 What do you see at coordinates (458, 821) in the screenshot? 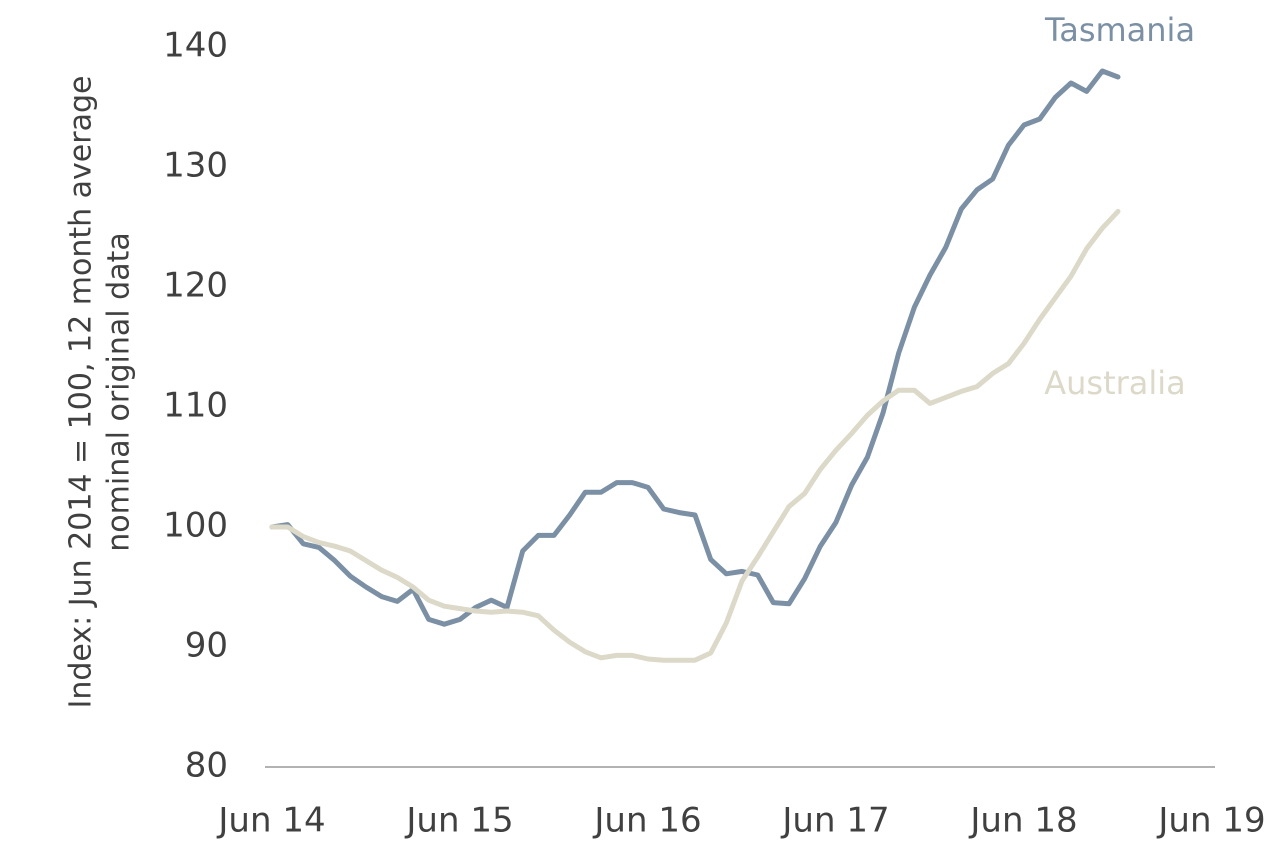
I see `x-tick-label: Jun 15` at bounding box center [458, 821].